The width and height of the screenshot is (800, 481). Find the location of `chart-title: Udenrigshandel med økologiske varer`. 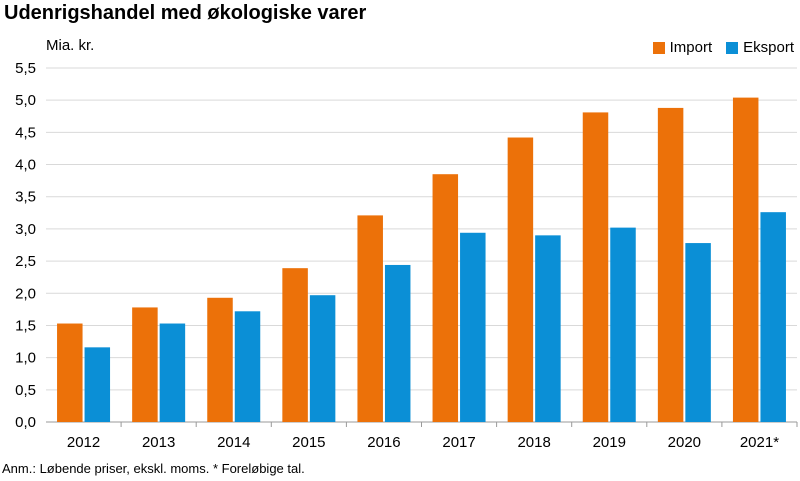

chart-title: Udenrigshandel med økologiske varer is located at coordinates (185, 13).